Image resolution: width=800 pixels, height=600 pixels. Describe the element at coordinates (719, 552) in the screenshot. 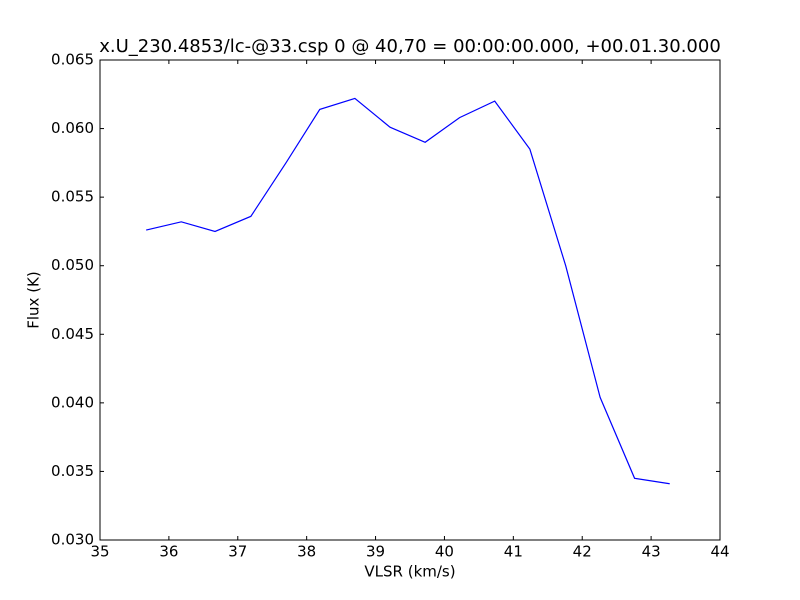

I see `x-tick-label: 44` at that location.